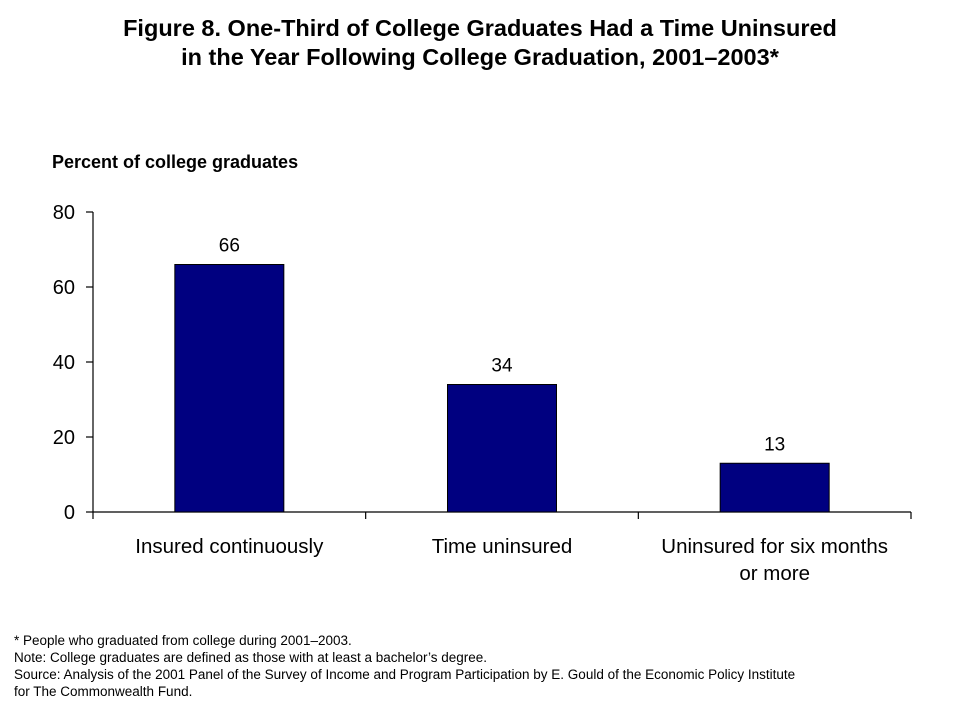 The image size is (960, 720). What do you see at coordinates (502, 546) in the screenshot?
I see `category-label: Time uninsured` at bounding box center [502, 546].